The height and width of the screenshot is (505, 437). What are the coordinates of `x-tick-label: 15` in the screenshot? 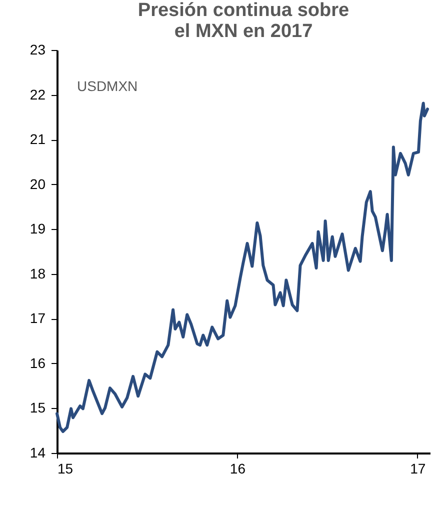 It's located at (66, 468).